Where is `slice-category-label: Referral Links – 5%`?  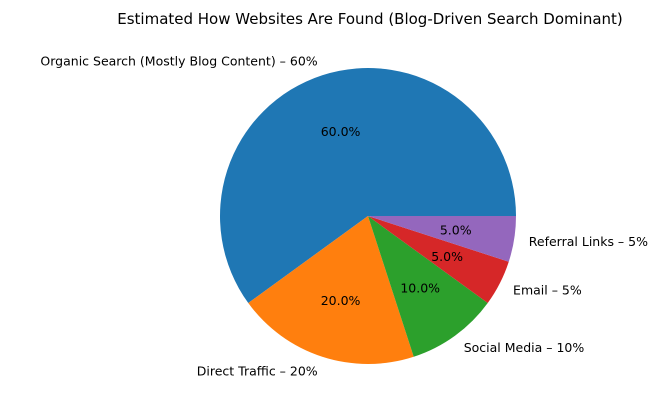 slice-category-label: Referral Links – 5% is located at coordinates (588, 241).